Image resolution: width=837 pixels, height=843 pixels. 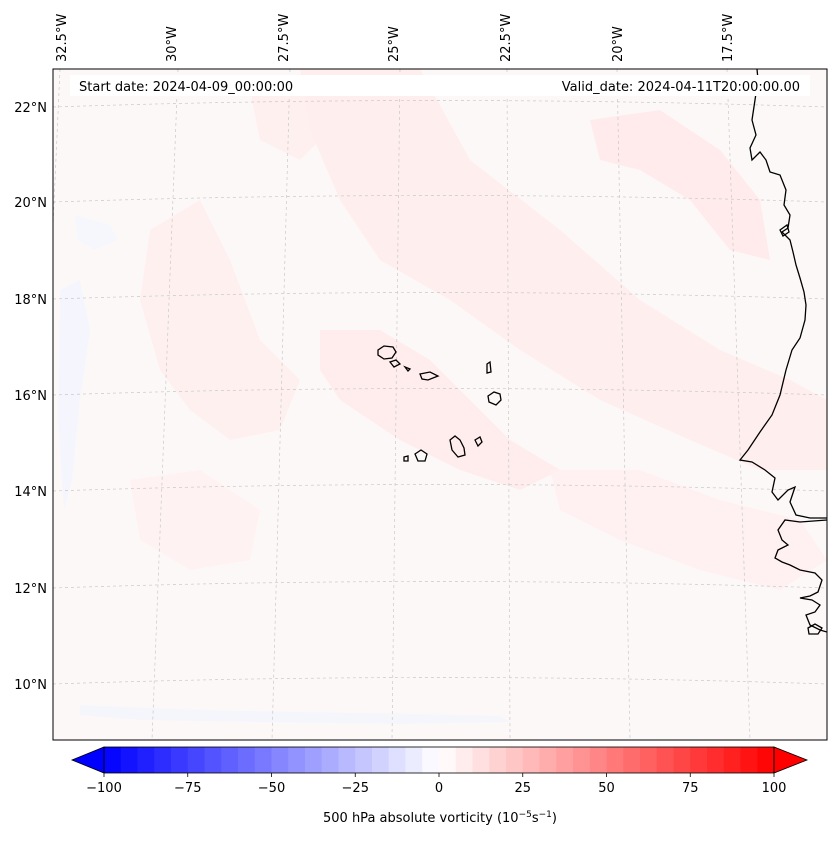 What do you see at coordinates (62, 38) in the screenshot?
I see `lon-label: 32.5°W` at bounding box center [62, 38].